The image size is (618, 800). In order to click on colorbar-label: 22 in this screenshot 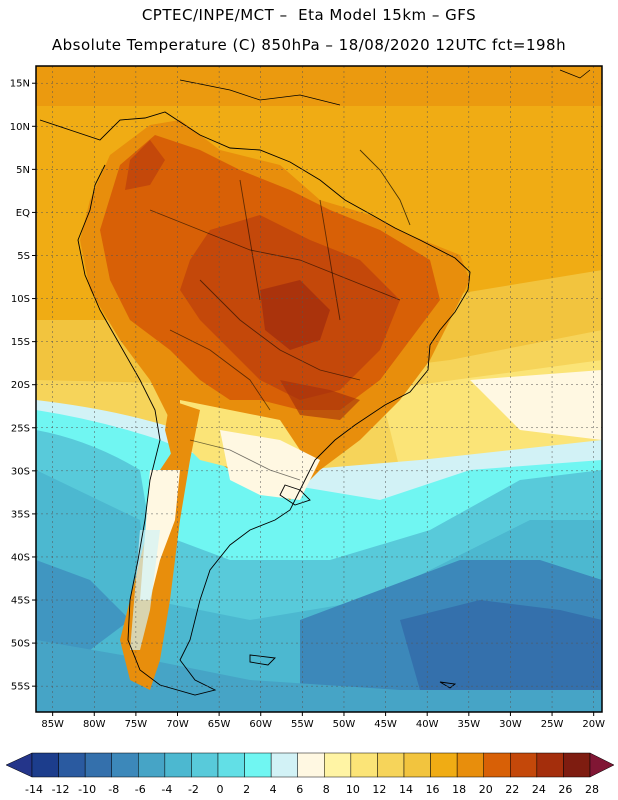, I will do `click(512, 789)`.